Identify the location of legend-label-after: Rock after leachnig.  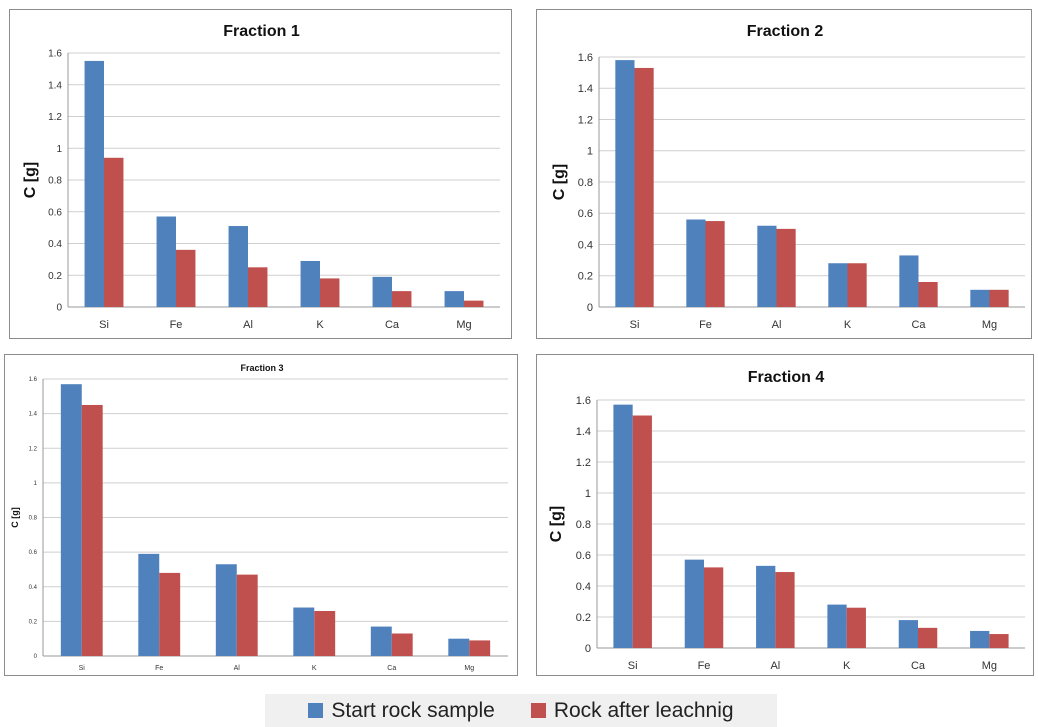
(643, 710).